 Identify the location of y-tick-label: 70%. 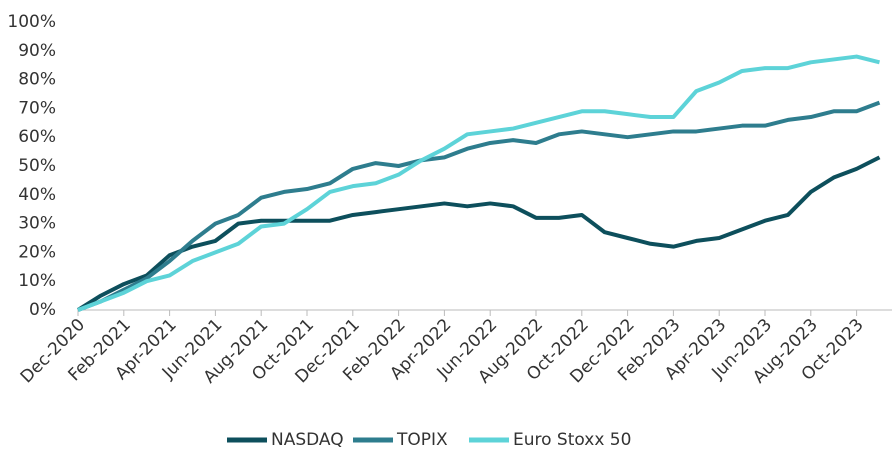
(37, 108).